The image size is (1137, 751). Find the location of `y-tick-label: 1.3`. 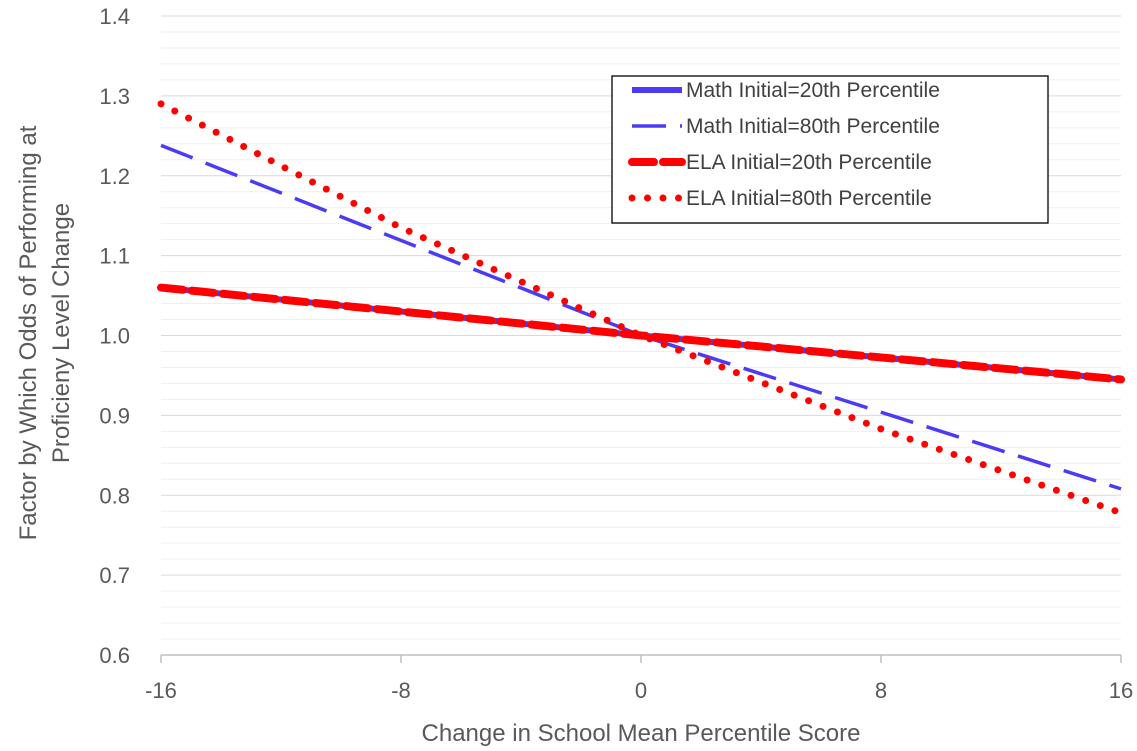

y-tick-label: 1.3 is located at coordinates (114, 96).